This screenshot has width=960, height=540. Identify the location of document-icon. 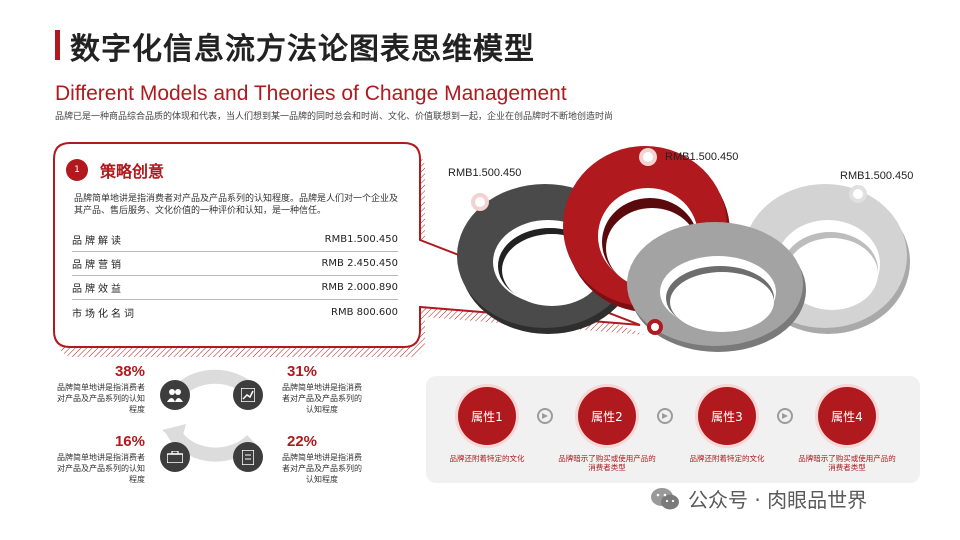
(248, 457).